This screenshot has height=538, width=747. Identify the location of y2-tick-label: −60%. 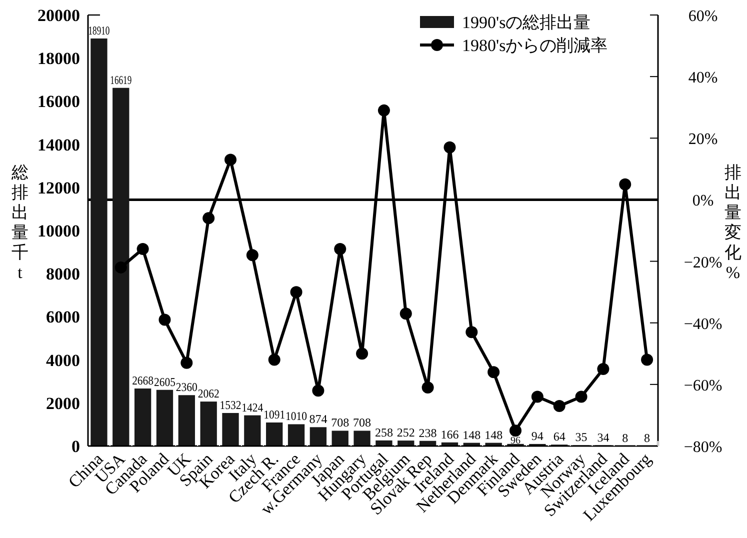
(703, 385).